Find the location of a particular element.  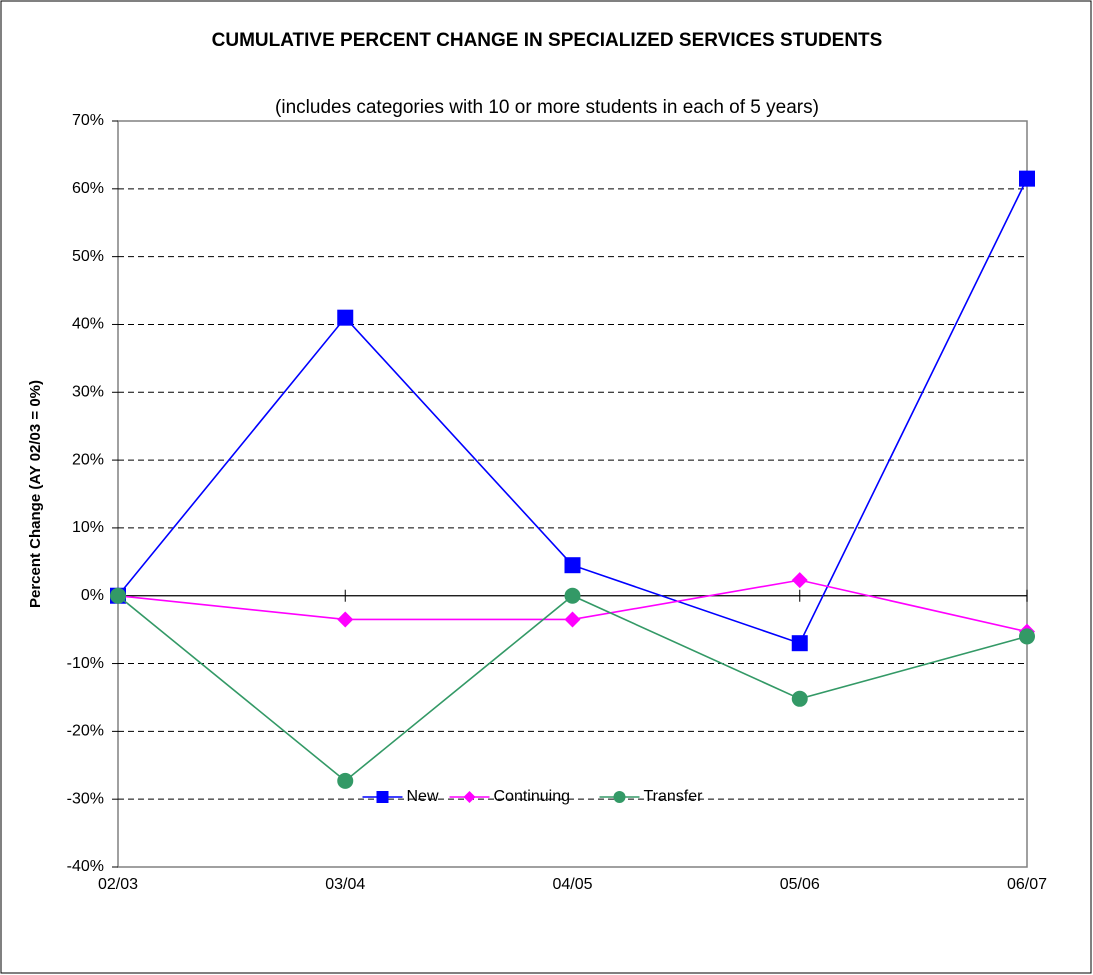

y-tick-label: 50% is located at coordinates (88, 256).